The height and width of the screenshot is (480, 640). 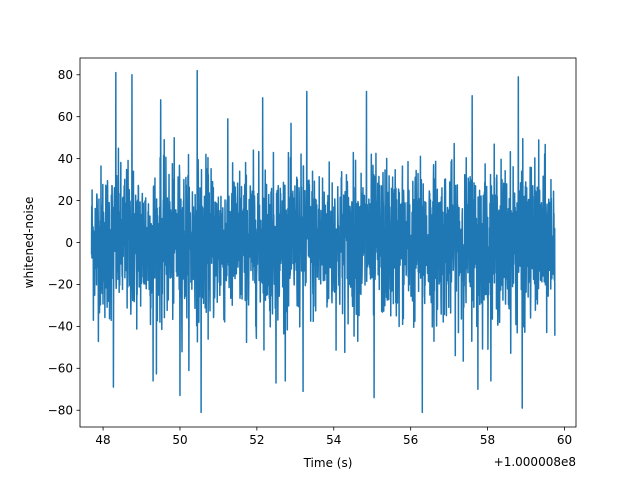 I want to click on x-tick-label: 50, so click(x=179, y=440).